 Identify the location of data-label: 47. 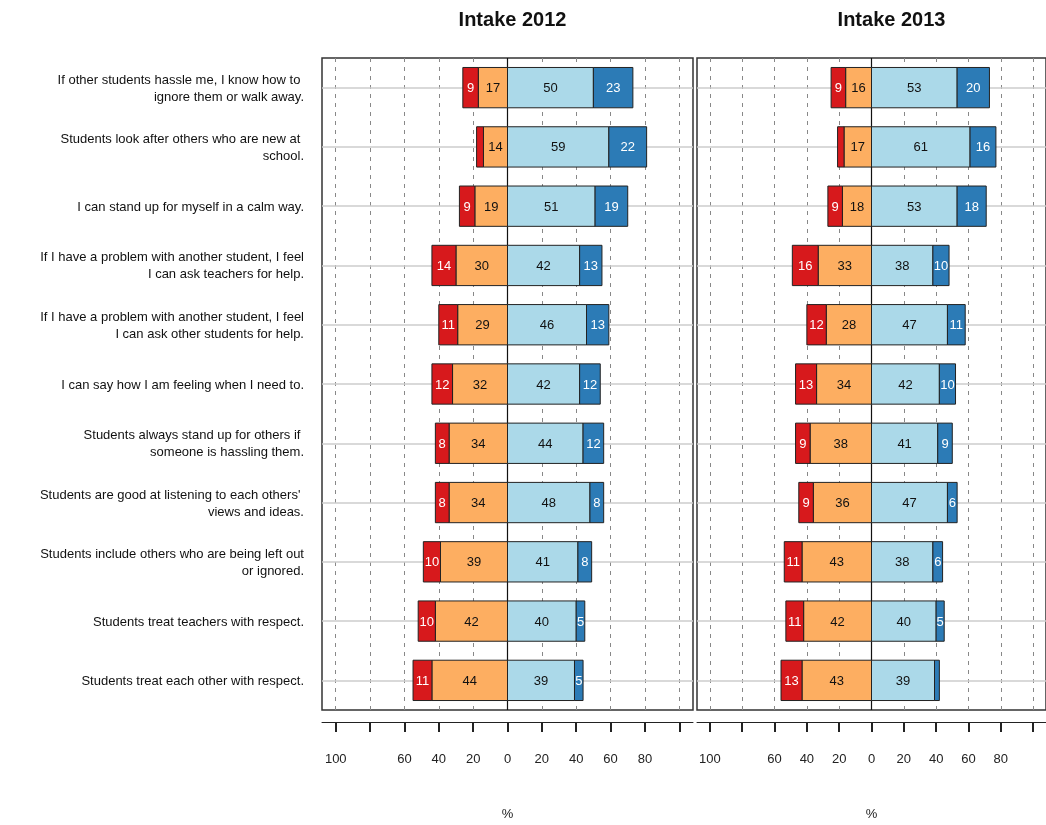
(909, 325).